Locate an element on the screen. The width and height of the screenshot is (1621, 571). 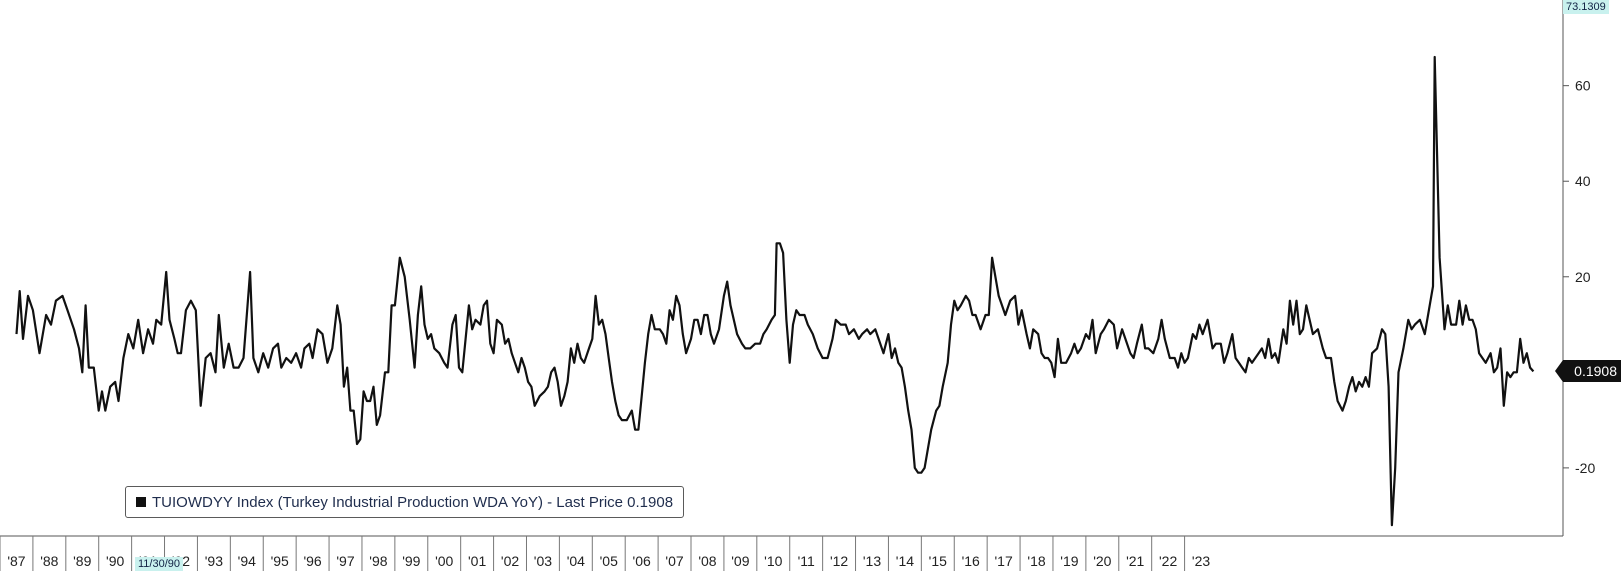
x-tick-label: '19 is located at coordinates (1069, 561).